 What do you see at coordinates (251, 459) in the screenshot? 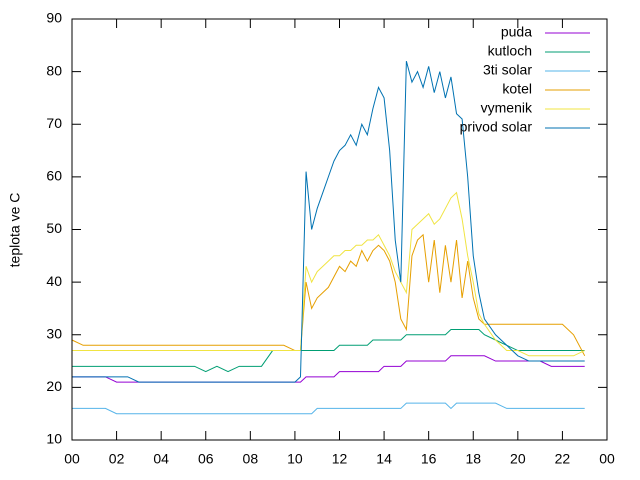
I see `x-tick-label: 08` at bounding box center [251, 459].